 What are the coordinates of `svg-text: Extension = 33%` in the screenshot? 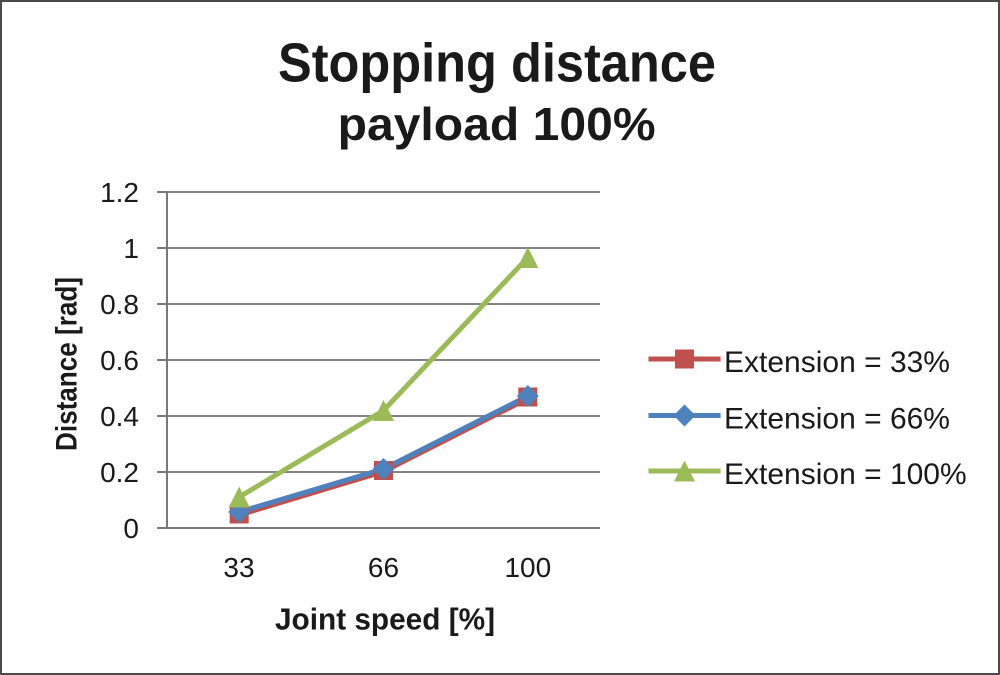 It's located at (837, 362).